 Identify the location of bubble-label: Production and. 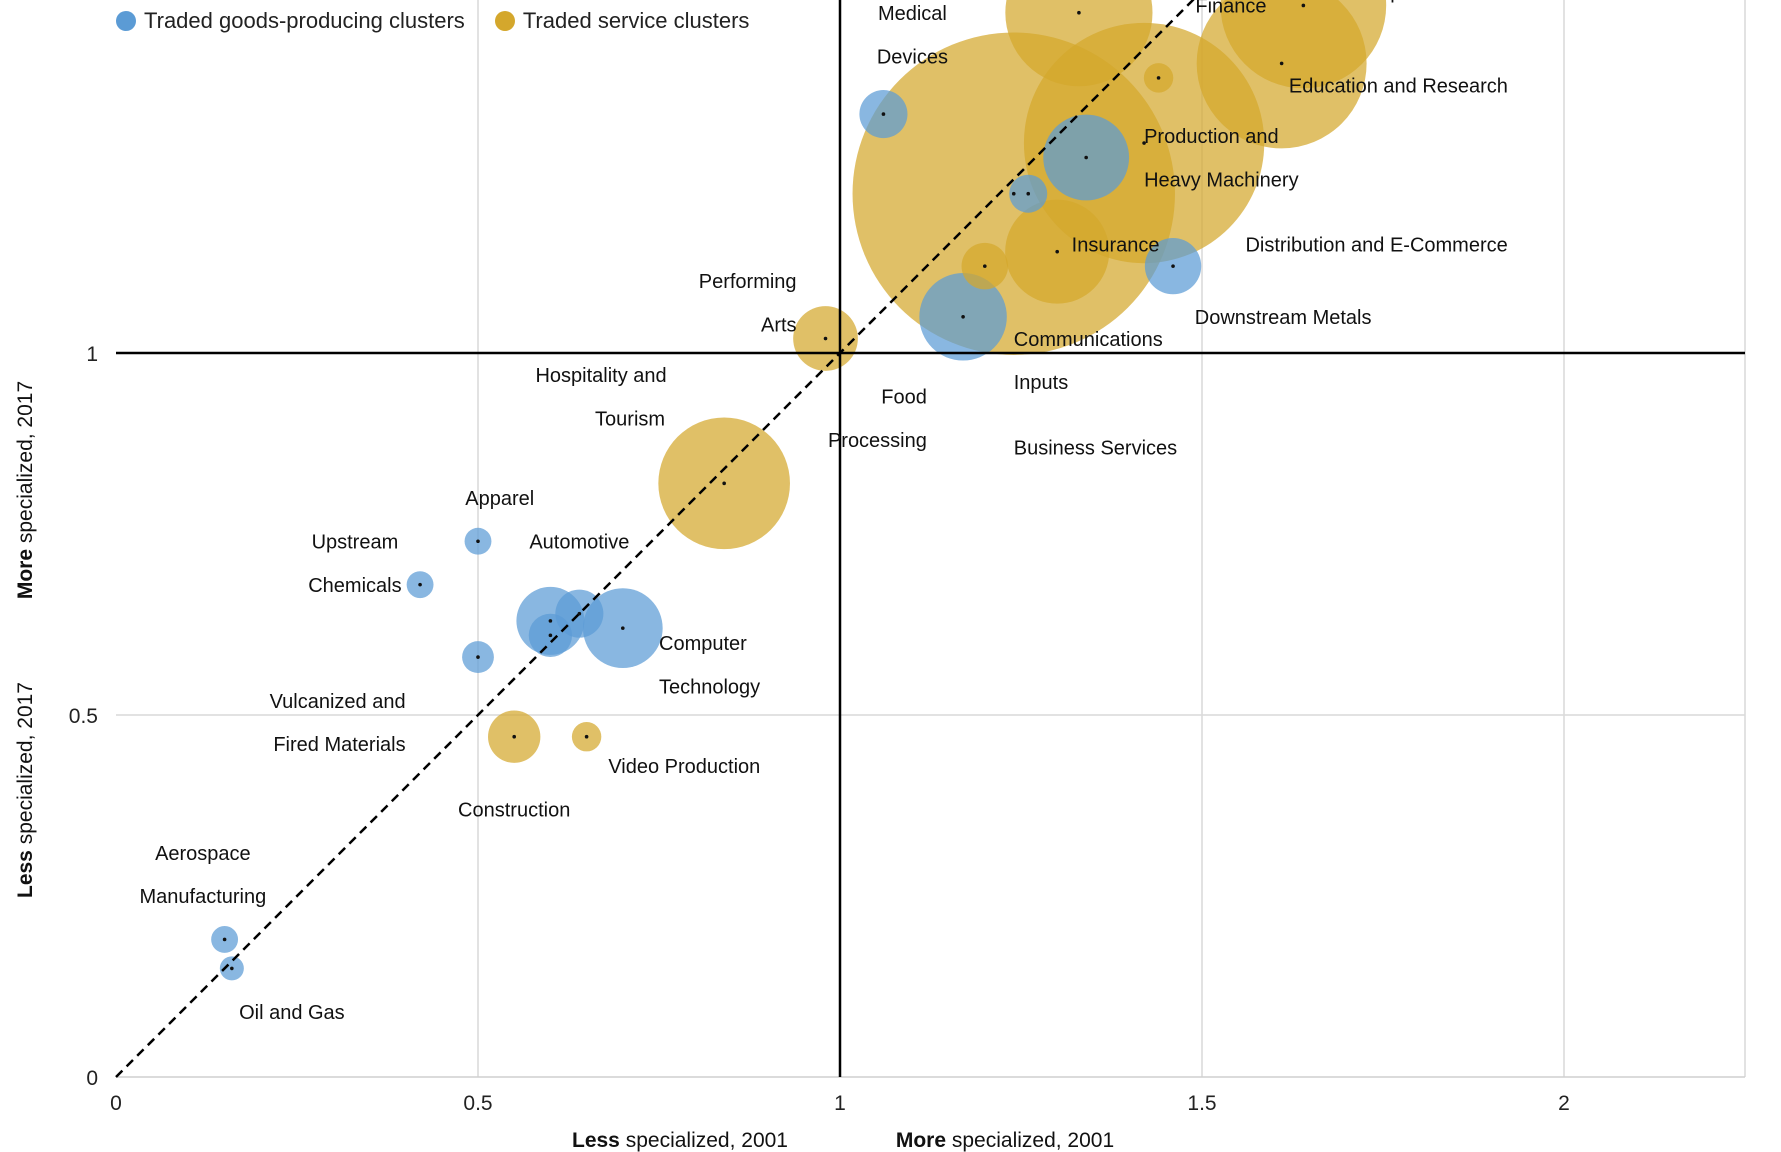
(1211, 137).